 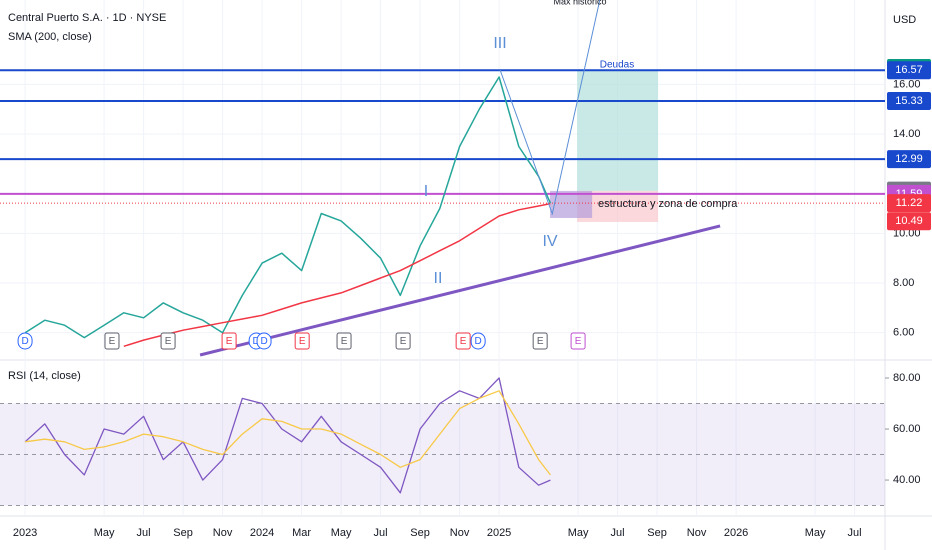 I want to click on annotation: III, so click(x=499, y=43).